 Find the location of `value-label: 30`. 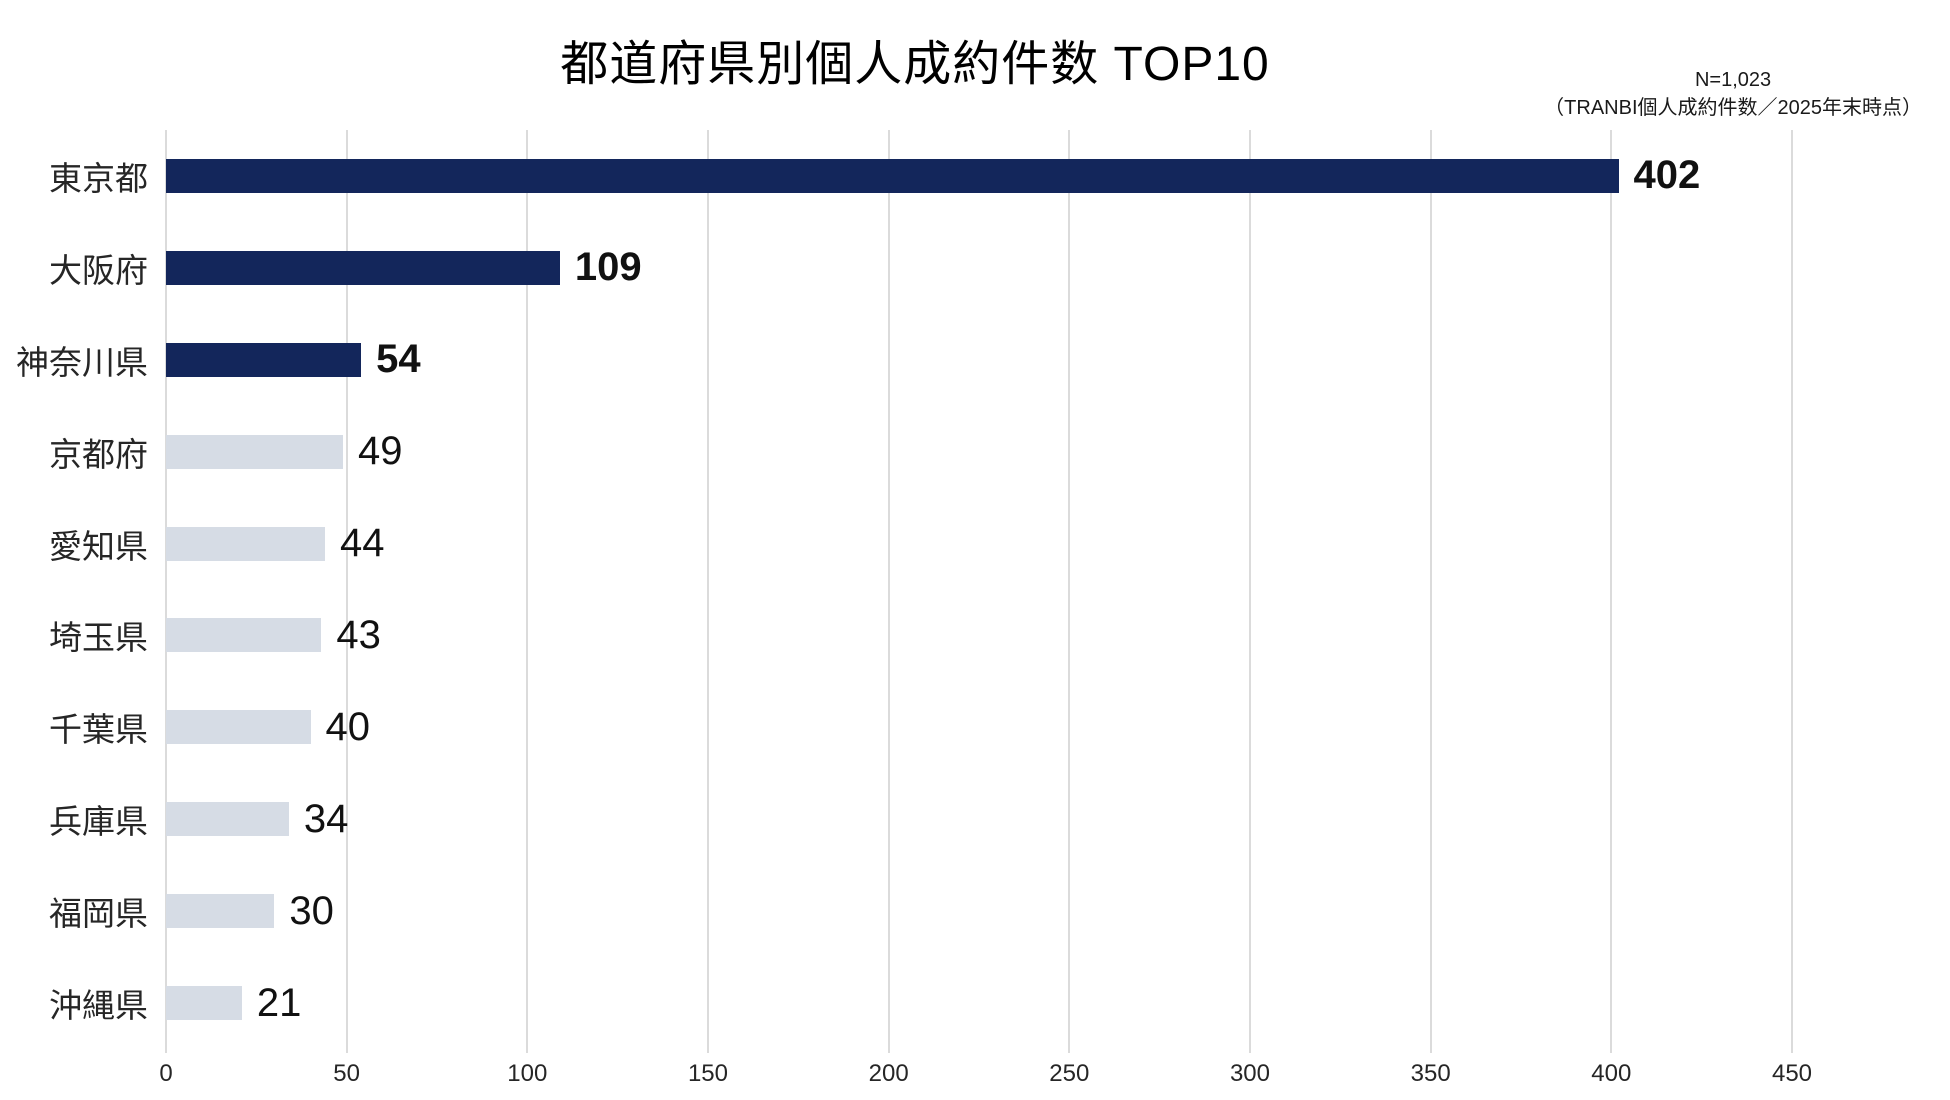

value-label: 30 is located at coordinates (311, 910).